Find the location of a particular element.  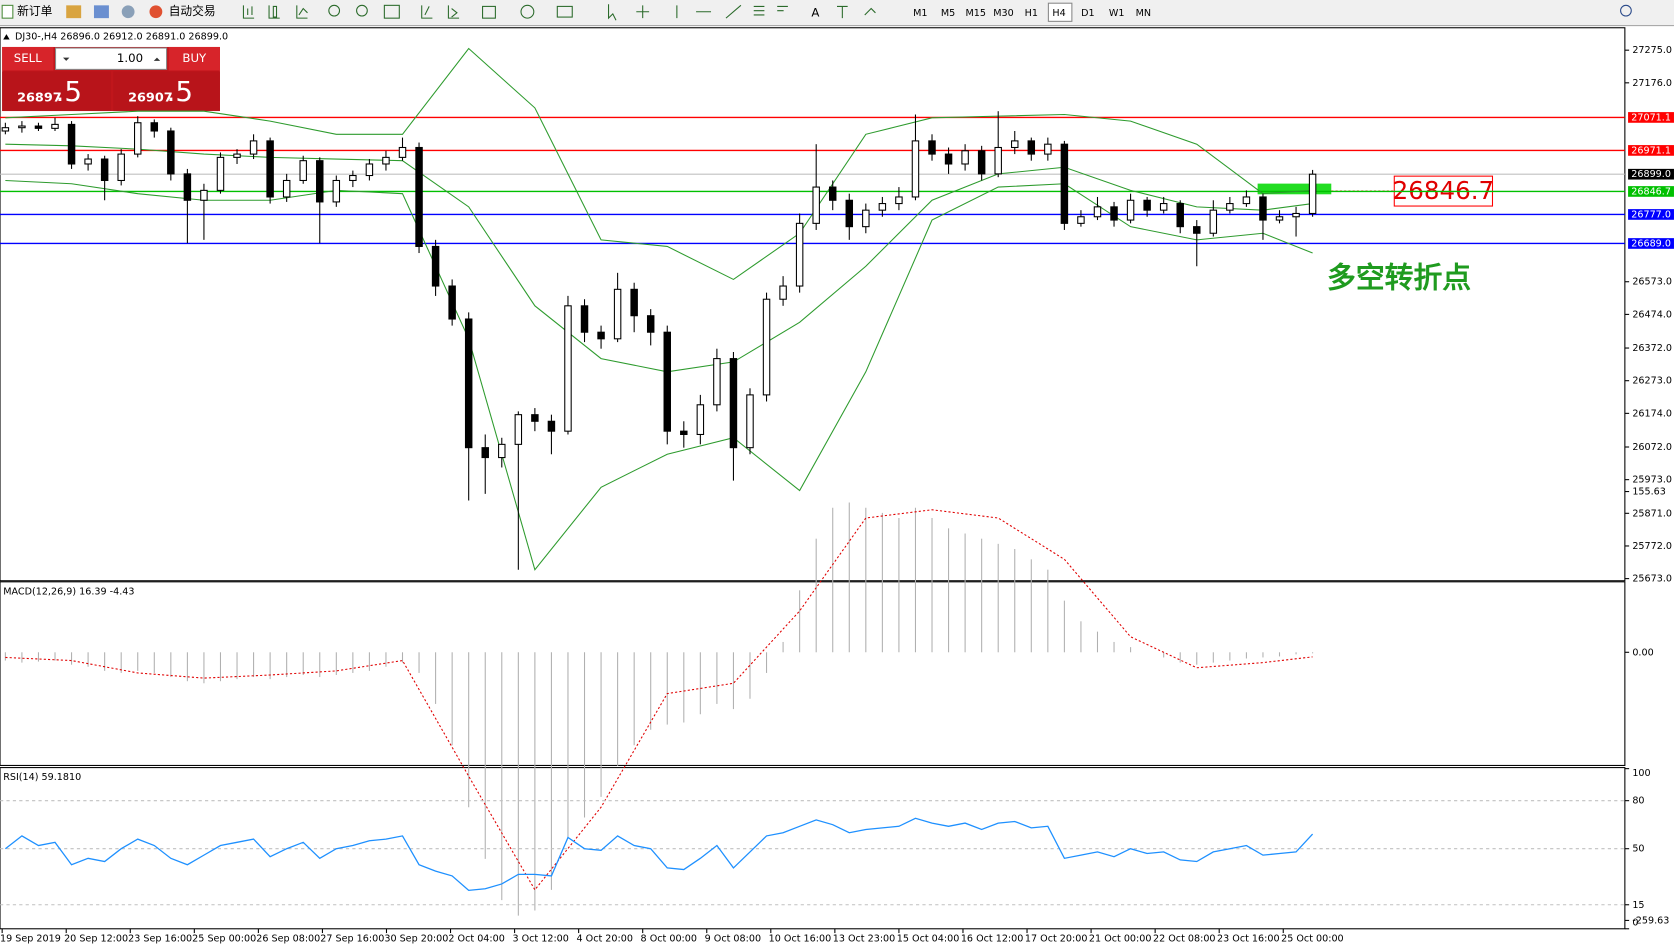

timeframe-button: W1 is located at coordinates (1117, 13).